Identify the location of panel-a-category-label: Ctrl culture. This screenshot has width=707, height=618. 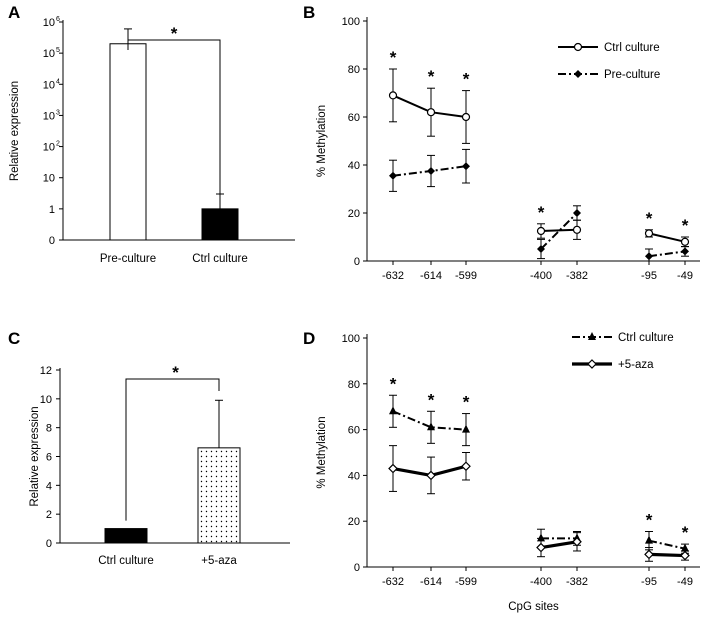
(220, 259).